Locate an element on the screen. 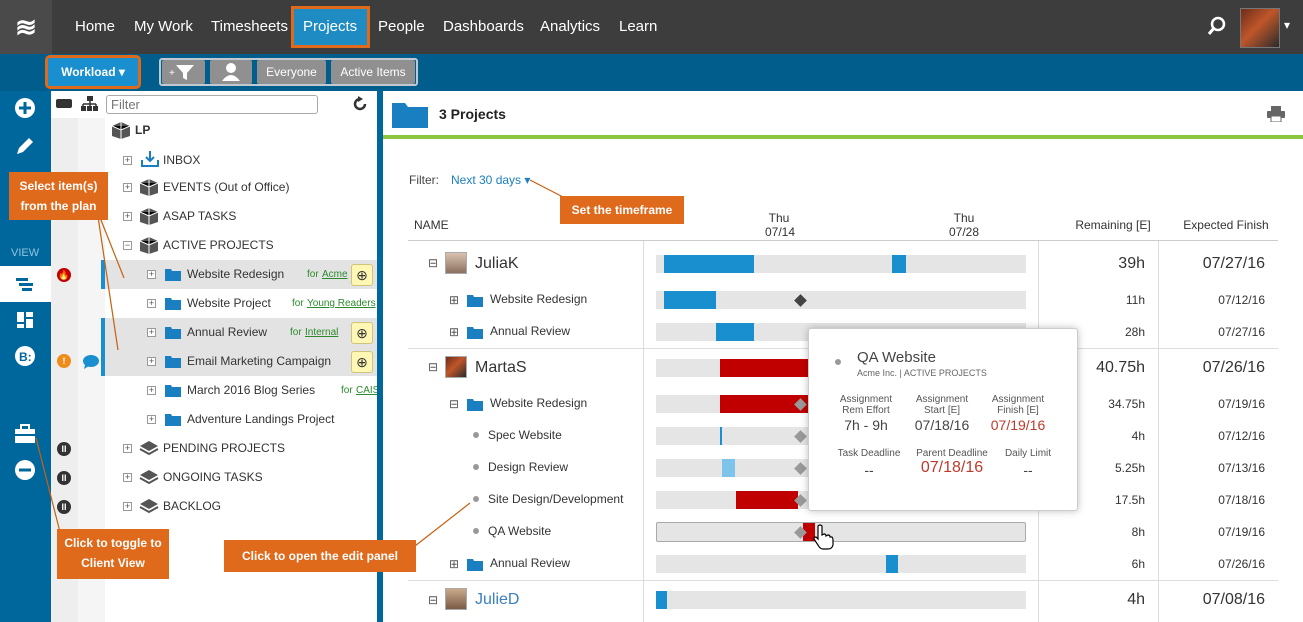 The width and height of the screenshot is (1303, 622). workload-dropdown-button: Workload ▾ is located at coordinates (93, 72).